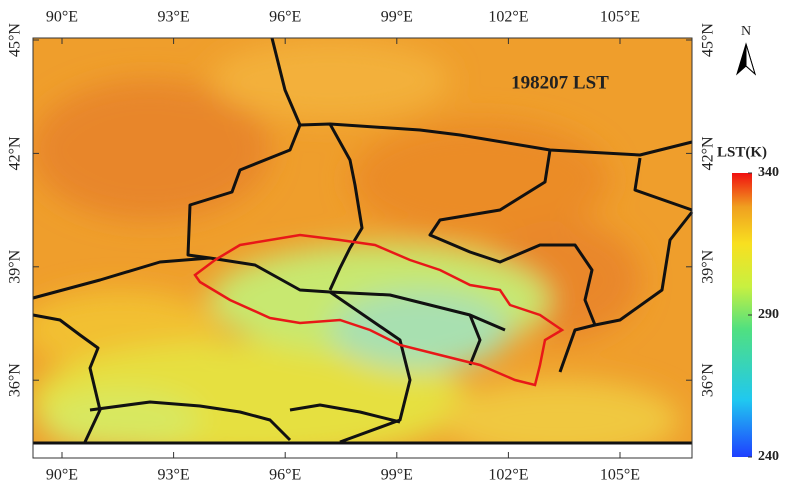  I want to click on colorbar-tick-label: 340, so click(768, 172).